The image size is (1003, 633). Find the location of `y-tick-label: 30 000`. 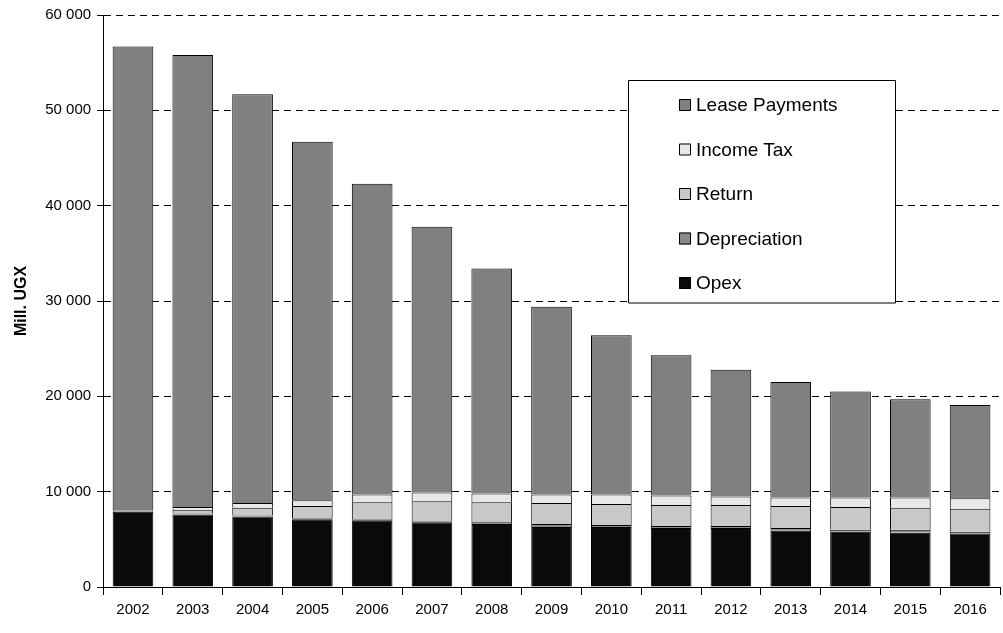

y-tick-label: 30 000 is located at coordinates (68, 300).